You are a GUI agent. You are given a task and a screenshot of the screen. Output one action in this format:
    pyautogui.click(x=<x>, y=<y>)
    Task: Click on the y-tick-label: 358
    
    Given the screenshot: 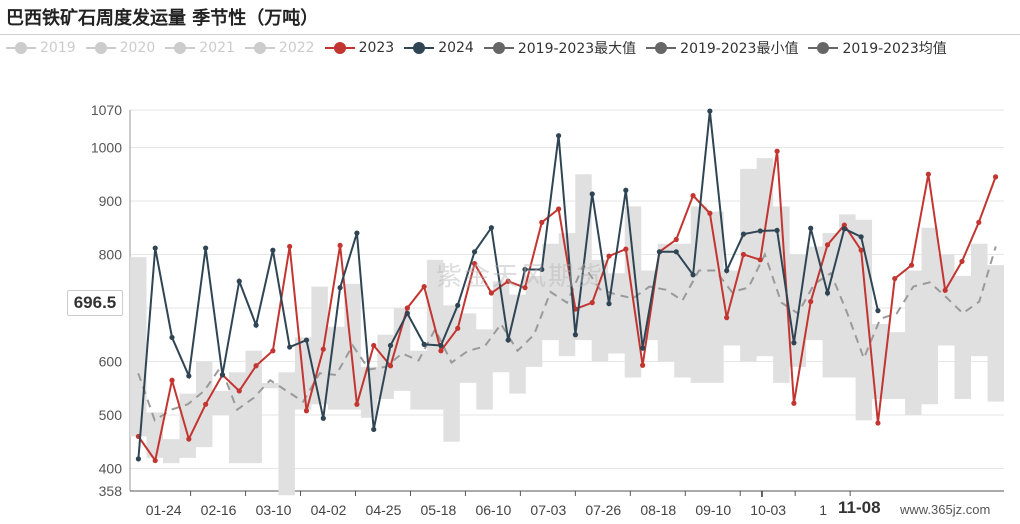 What is the action you would take?
    pyautogui.click(x=111, y=491)
    